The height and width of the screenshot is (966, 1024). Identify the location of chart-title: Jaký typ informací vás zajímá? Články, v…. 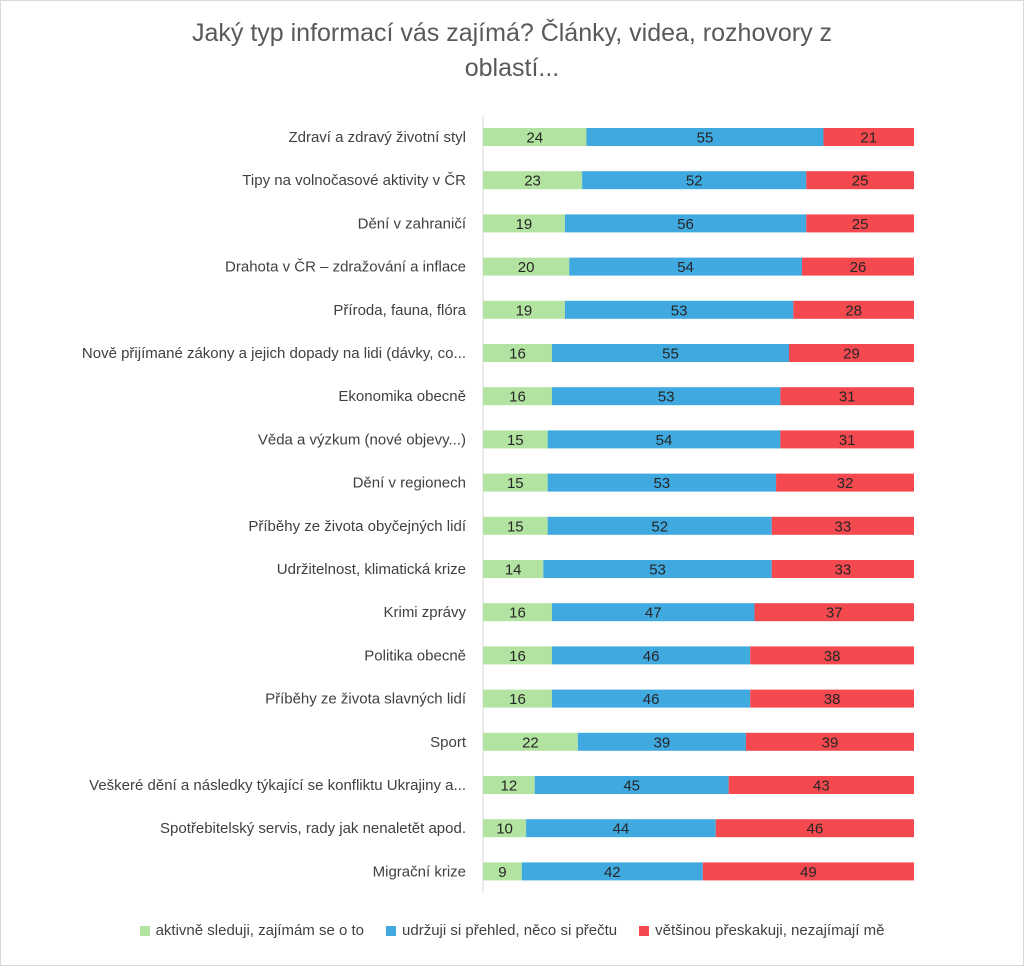
(512, 50).